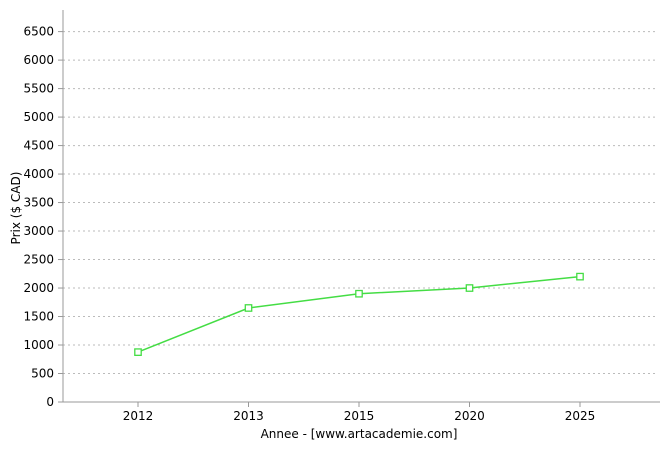 The height and width of the screenshot is (450, 660). I want to click on y-tick-label: 3000, so click(38, 231).